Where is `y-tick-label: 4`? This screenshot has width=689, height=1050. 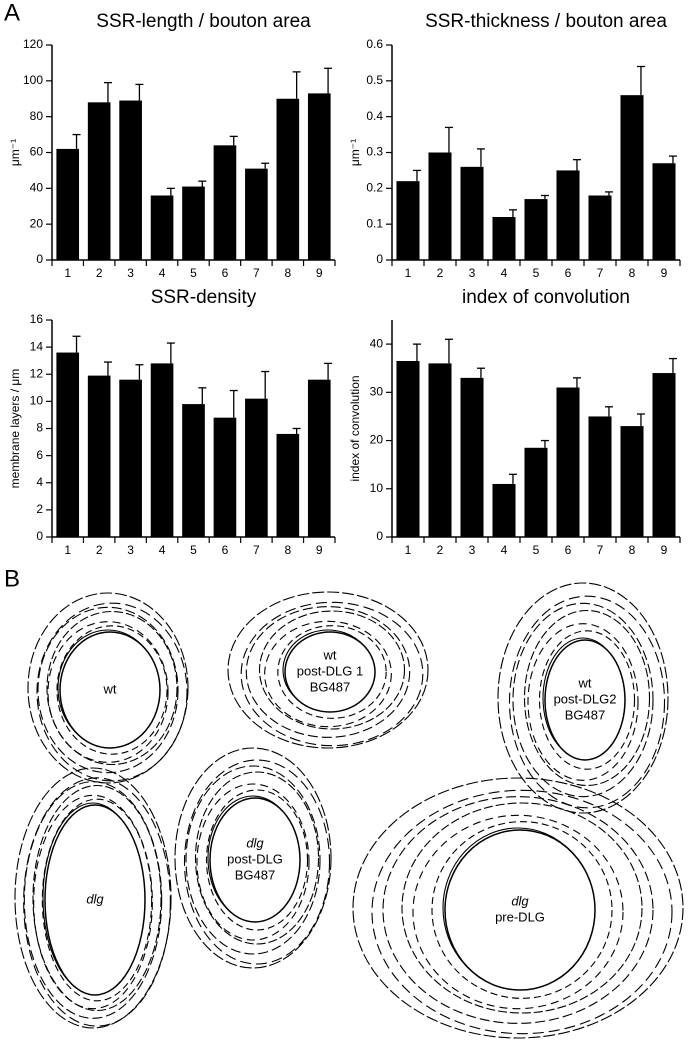
y-tick-label: 4 is located at coordinates (39, 482).